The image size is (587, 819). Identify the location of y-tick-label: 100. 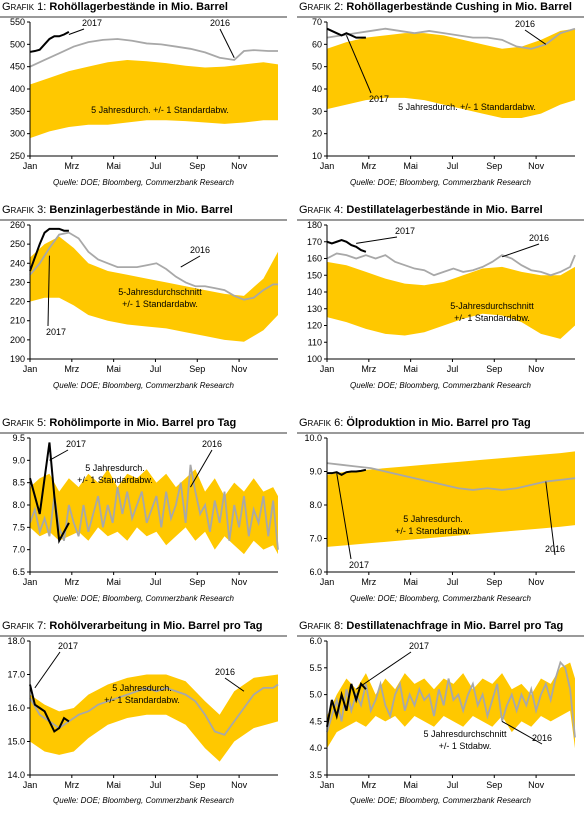
(314, 359).